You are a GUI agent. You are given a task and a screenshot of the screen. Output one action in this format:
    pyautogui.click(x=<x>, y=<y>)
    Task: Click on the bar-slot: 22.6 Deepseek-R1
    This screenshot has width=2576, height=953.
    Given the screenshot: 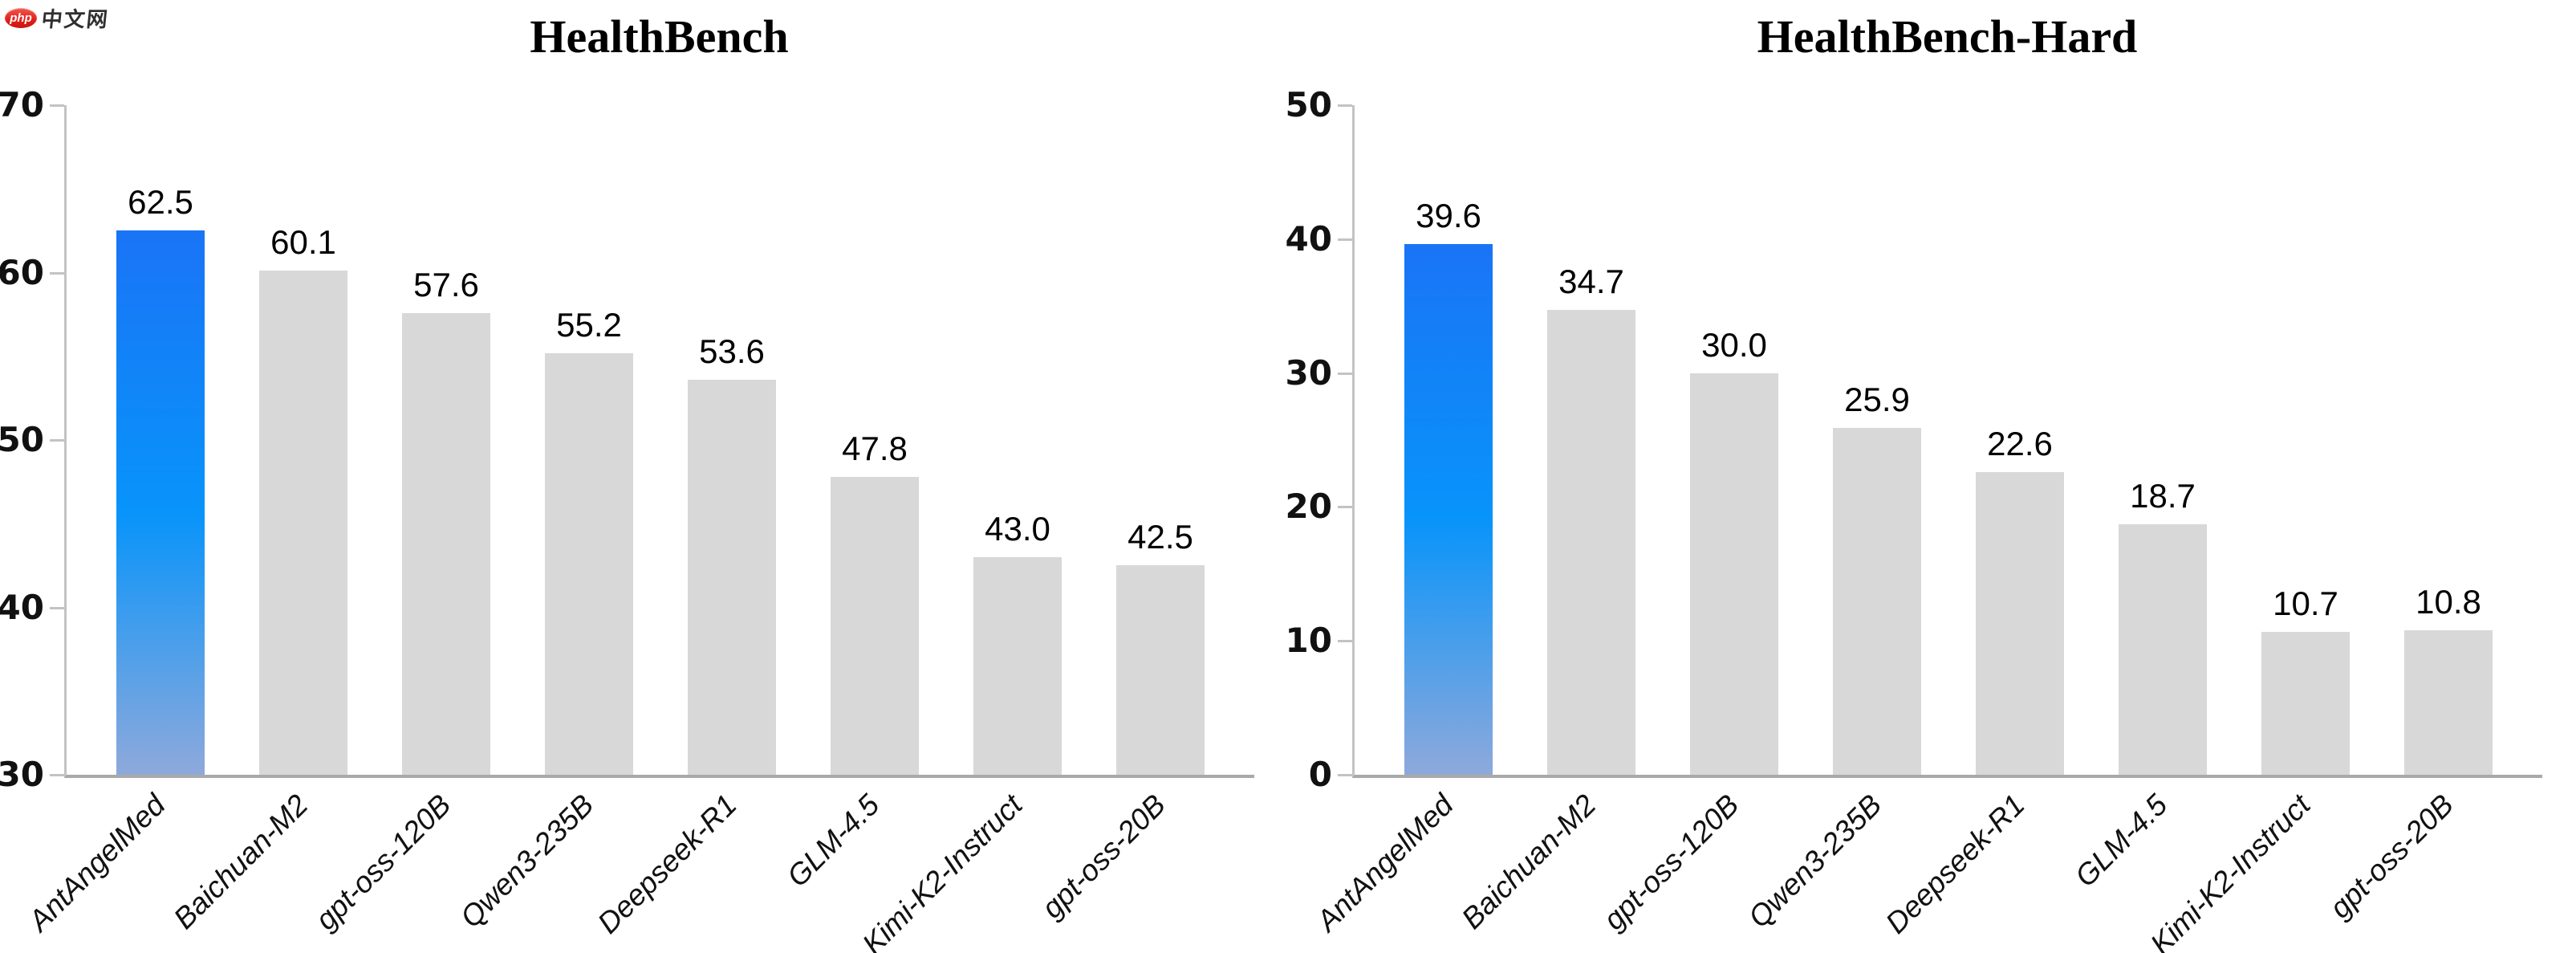 What is the action you would take?
    pyautogui.click(x=1985, y=522)
    